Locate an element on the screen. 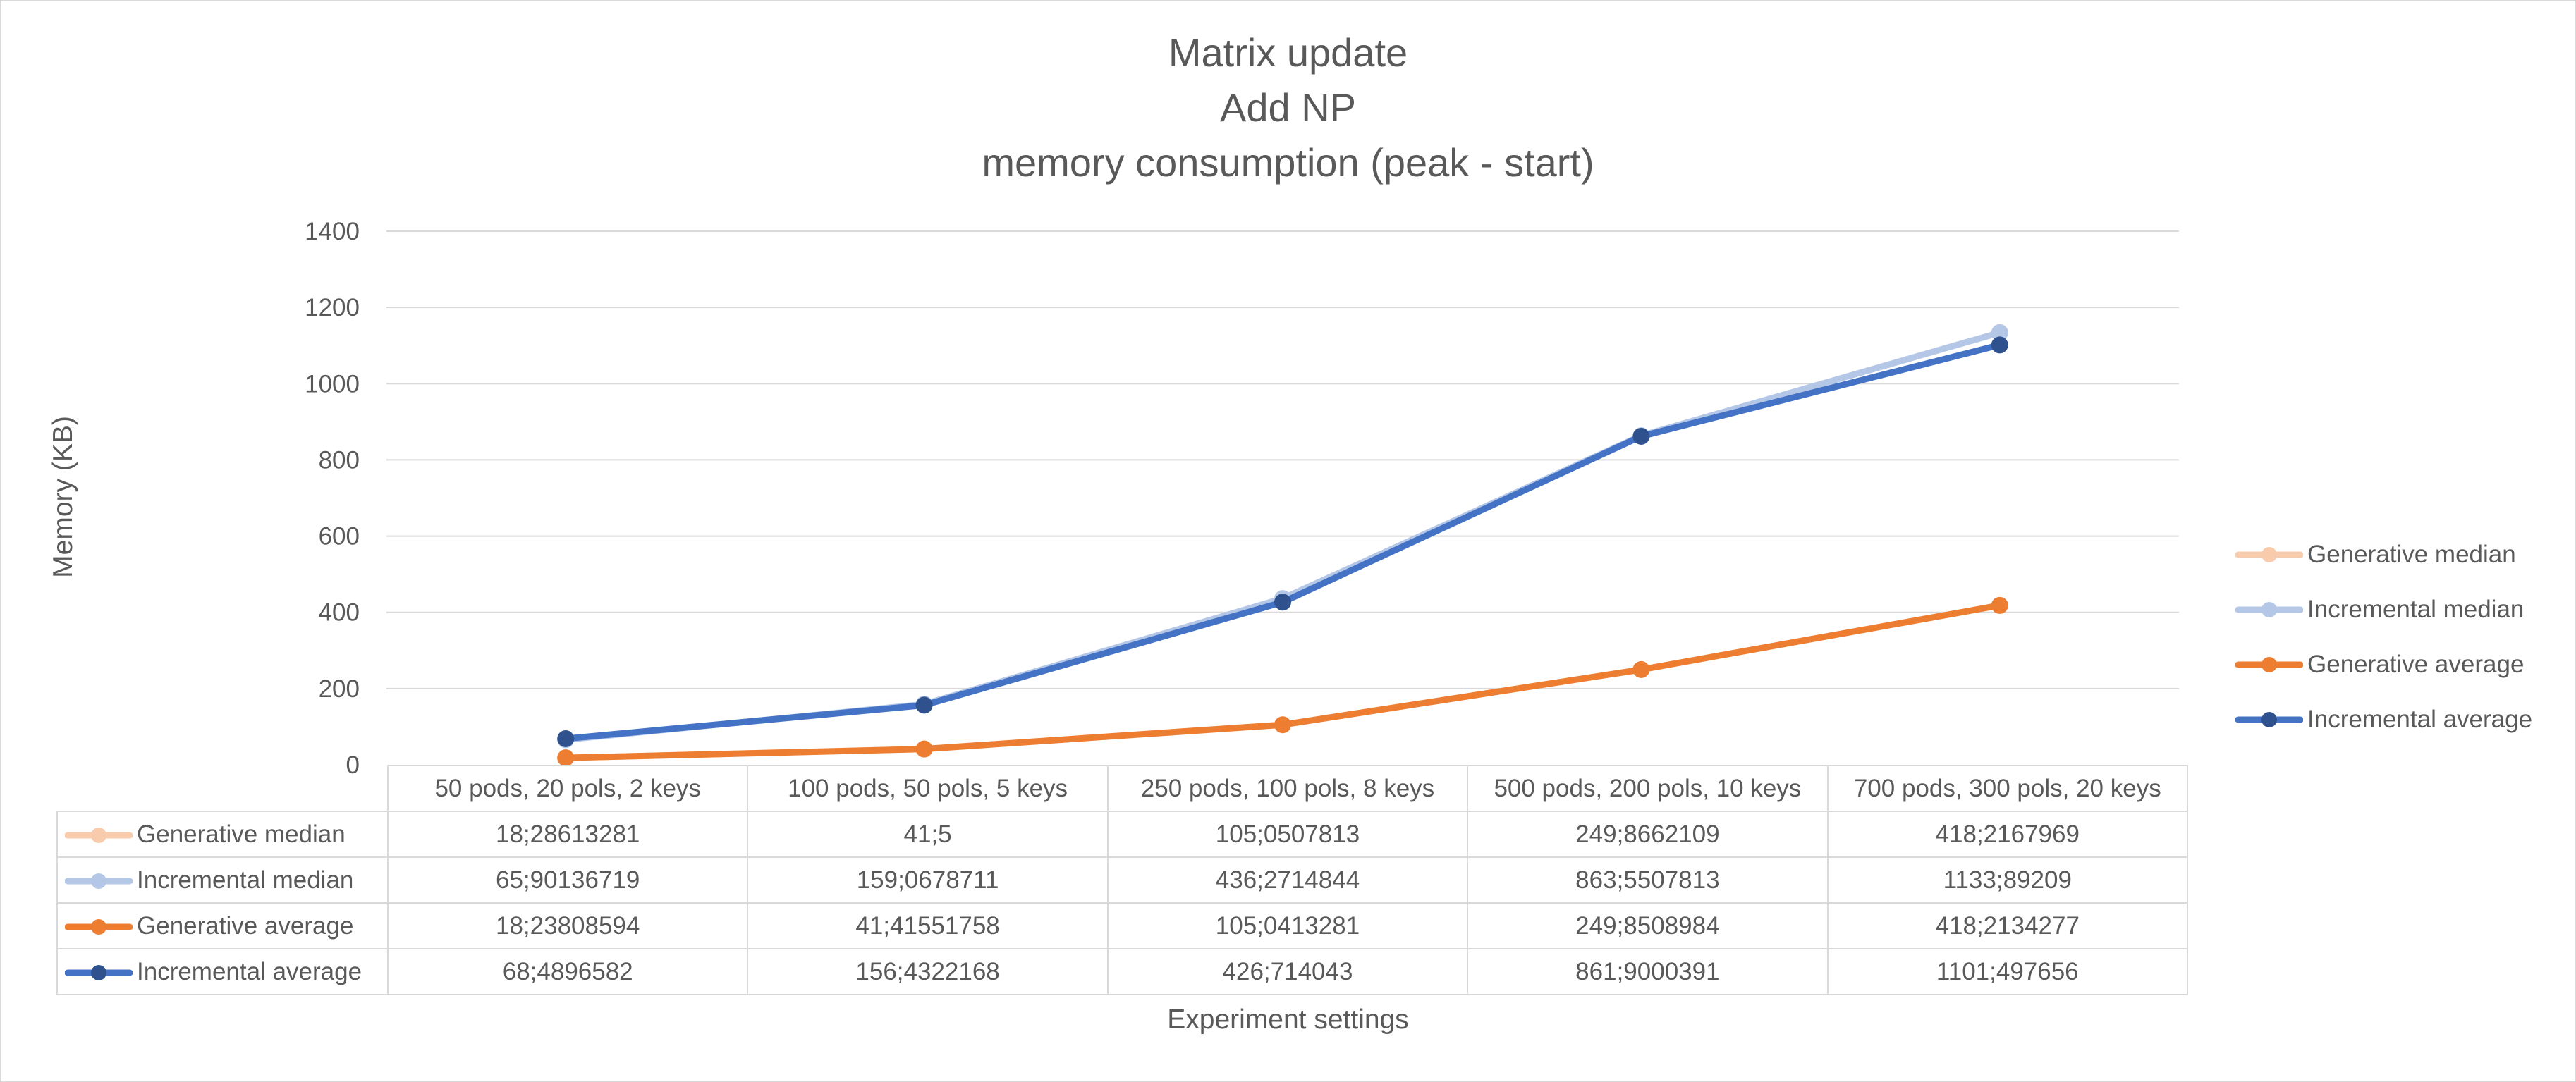 This screenshot has height=1082, width=2576. category-label: 100 pods, 50 pols, 5 keys is located at coordinates (928, 788).